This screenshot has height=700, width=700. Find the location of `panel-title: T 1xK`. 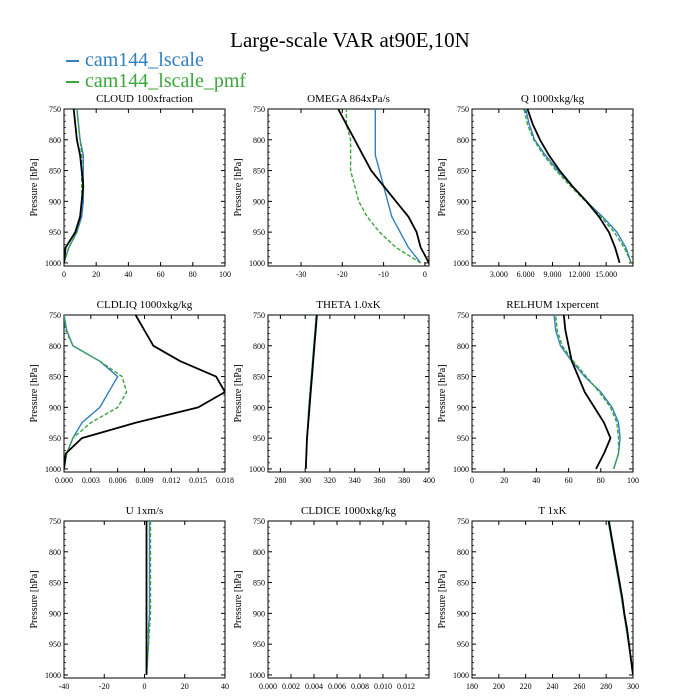

panel-title: T 1xK is located at coordinates (552, 511).